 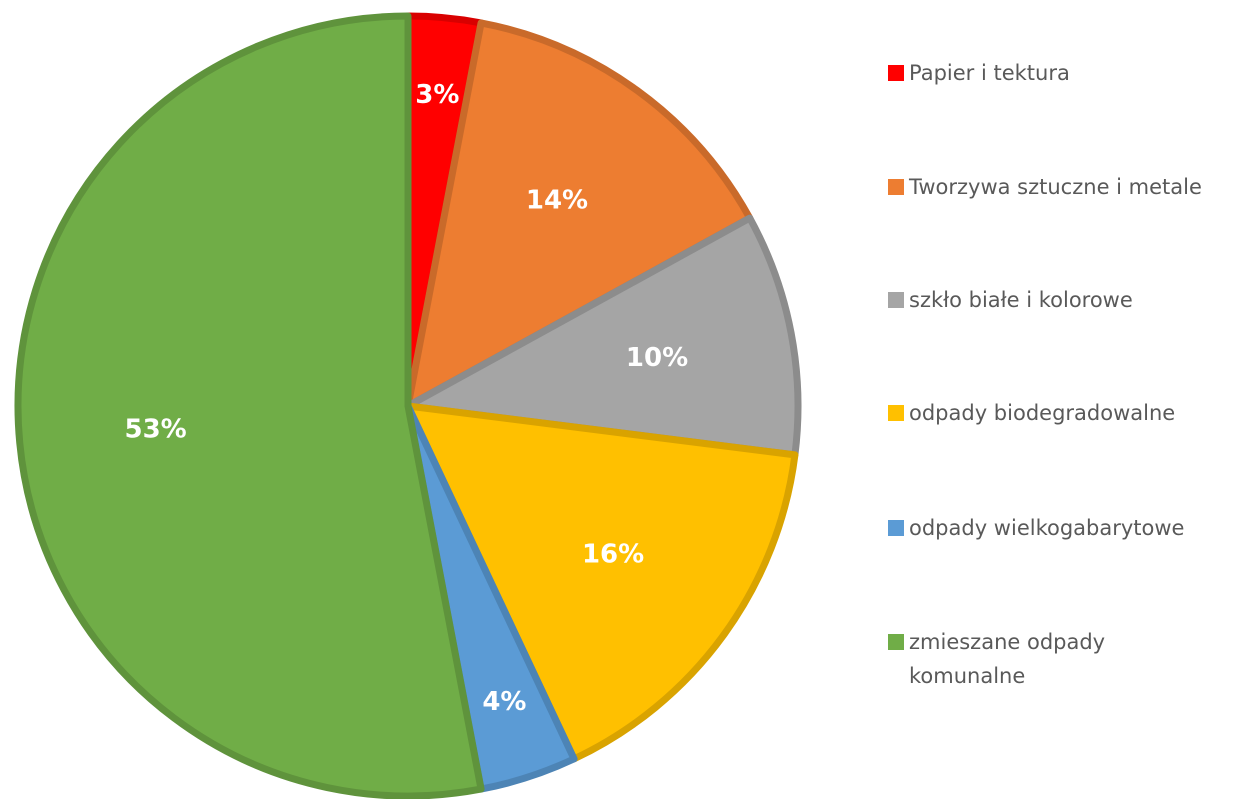 I want to click on legend-item: zmieszane odpady komunalne, so click(x=1023, y=659).